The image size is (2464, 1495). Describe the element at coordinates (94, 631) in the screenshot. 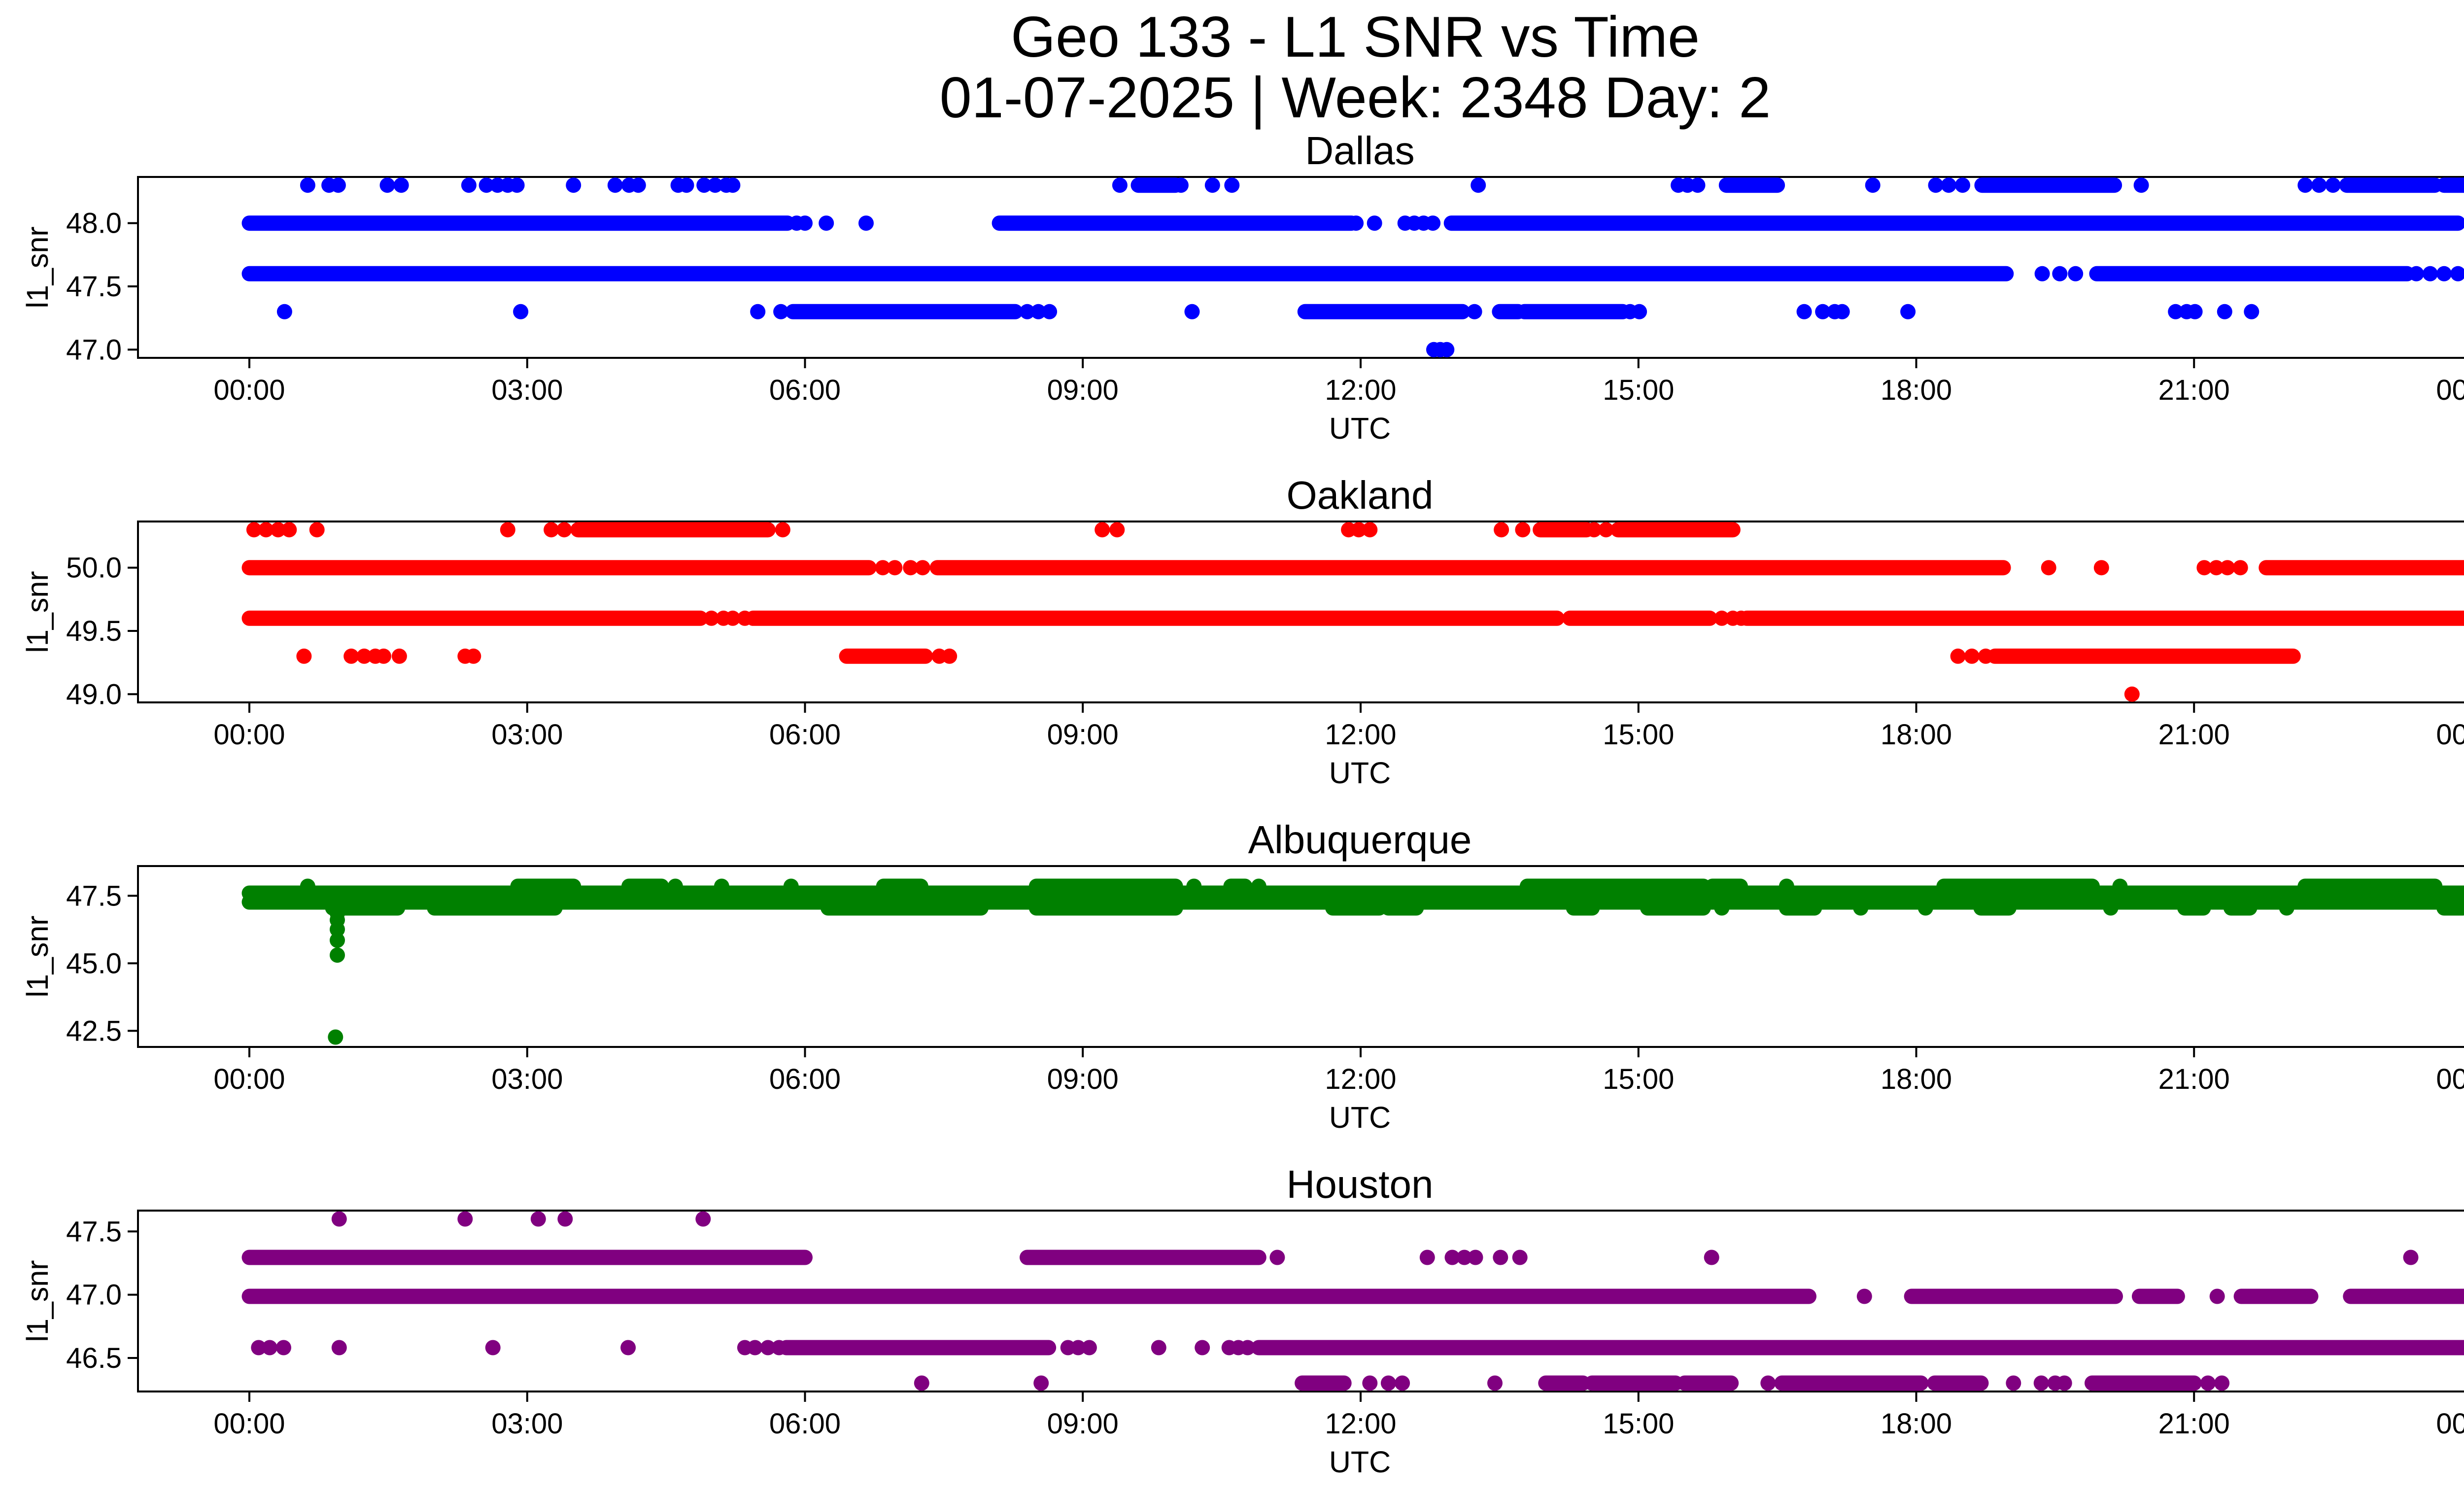

I see `svg-text: 49.5` at that location.